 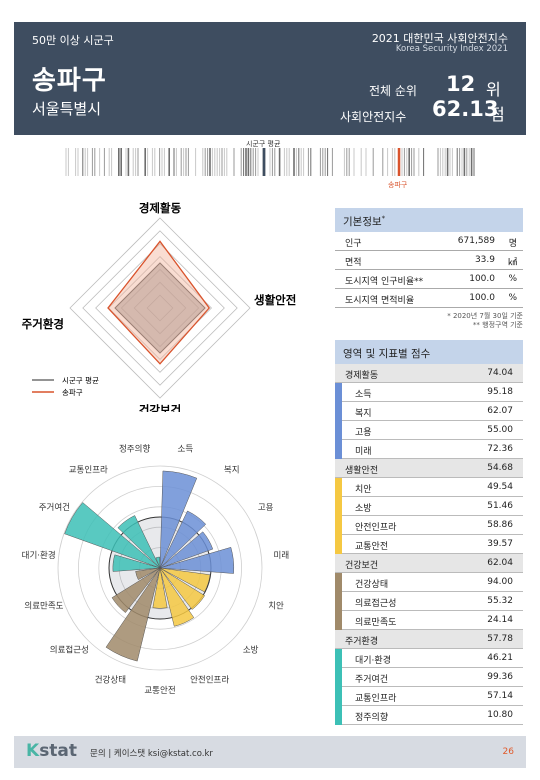 I want to click on barcode-district-label: 송파구, so click(x=398, y=185).